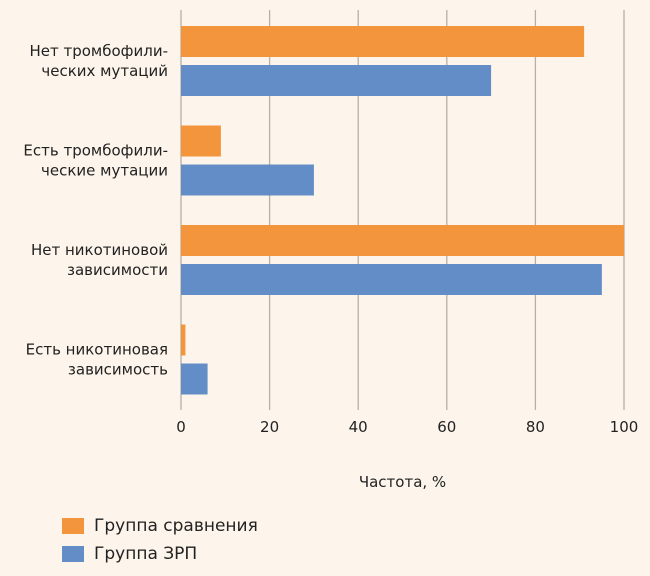  Describe the element at coordinates (117, 270) in the screenshot. I see `y-category-label: зависимости` at that location.